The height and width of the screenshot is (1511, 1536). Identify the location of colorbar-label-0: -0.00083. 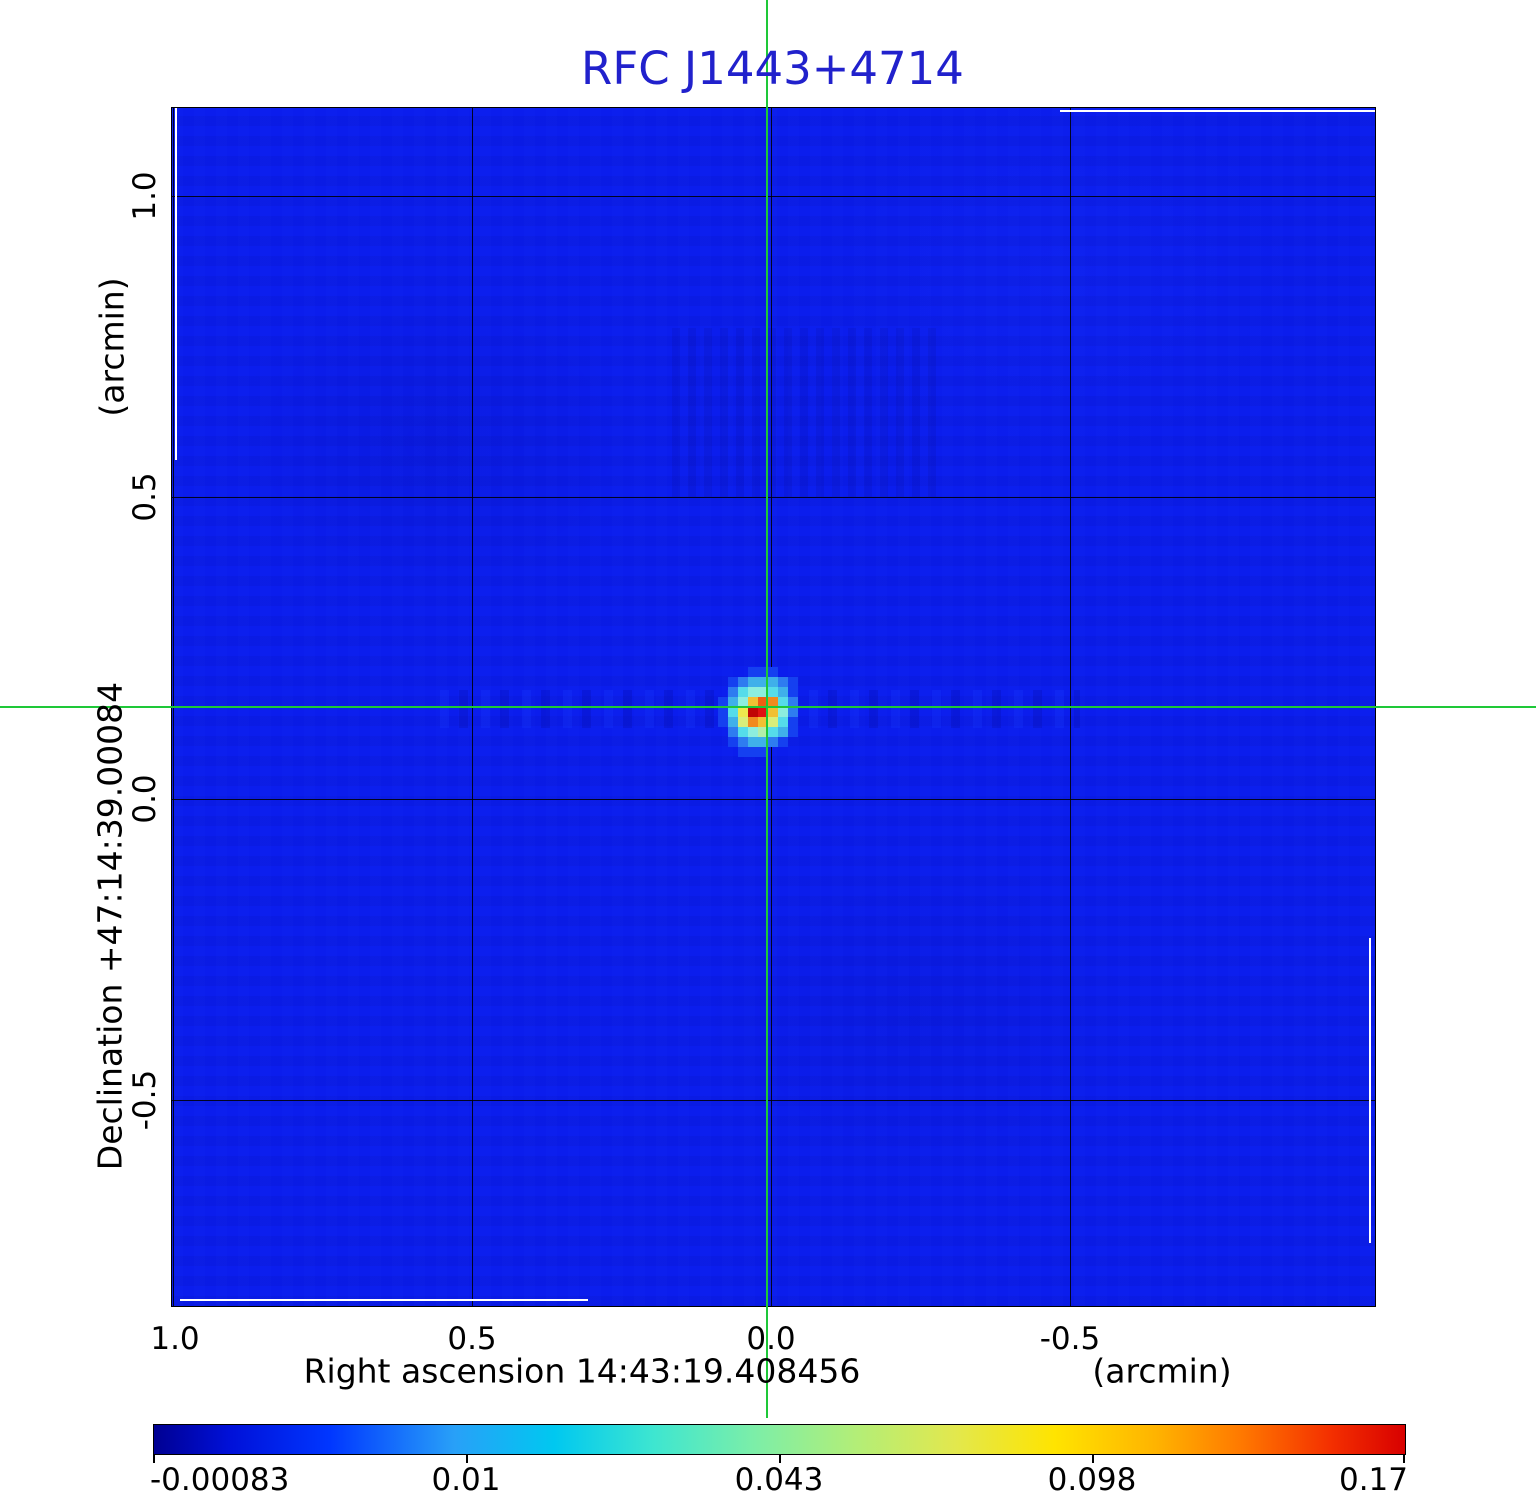
(220, 1480).